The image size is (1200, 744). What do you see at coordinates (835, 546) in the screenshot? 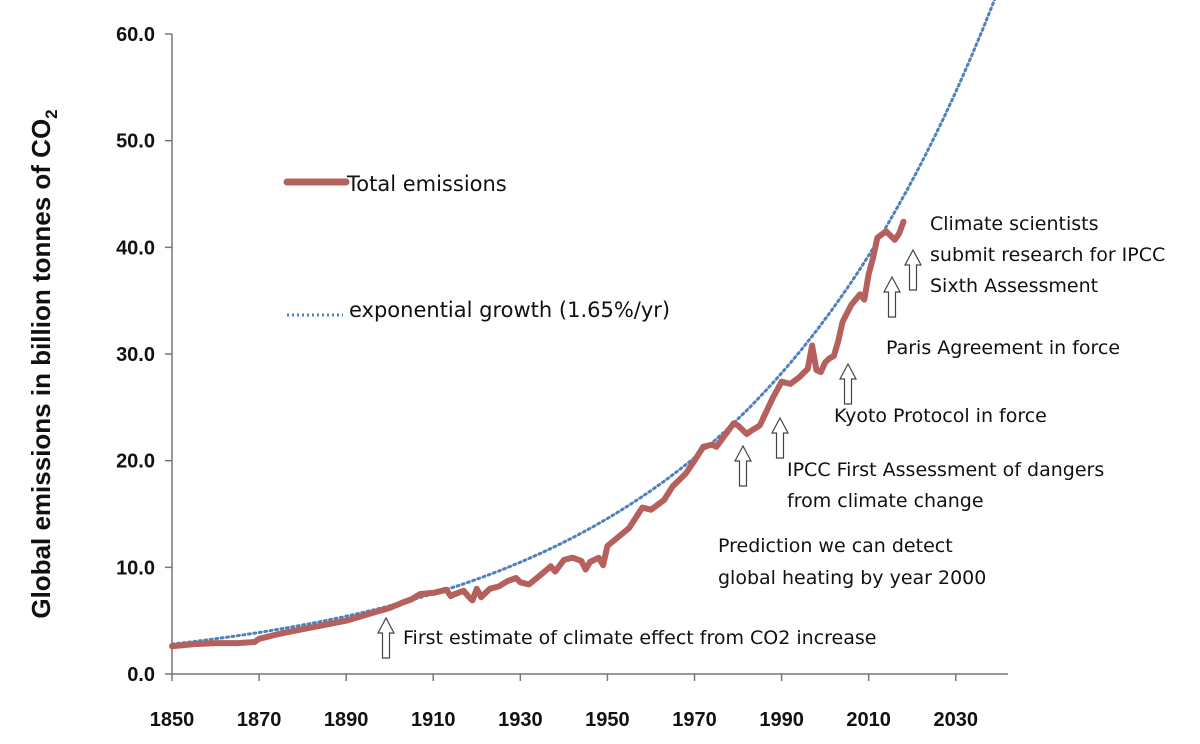
I see `annotation-line: Prediction we can detect` at bounding box center [835, 546].